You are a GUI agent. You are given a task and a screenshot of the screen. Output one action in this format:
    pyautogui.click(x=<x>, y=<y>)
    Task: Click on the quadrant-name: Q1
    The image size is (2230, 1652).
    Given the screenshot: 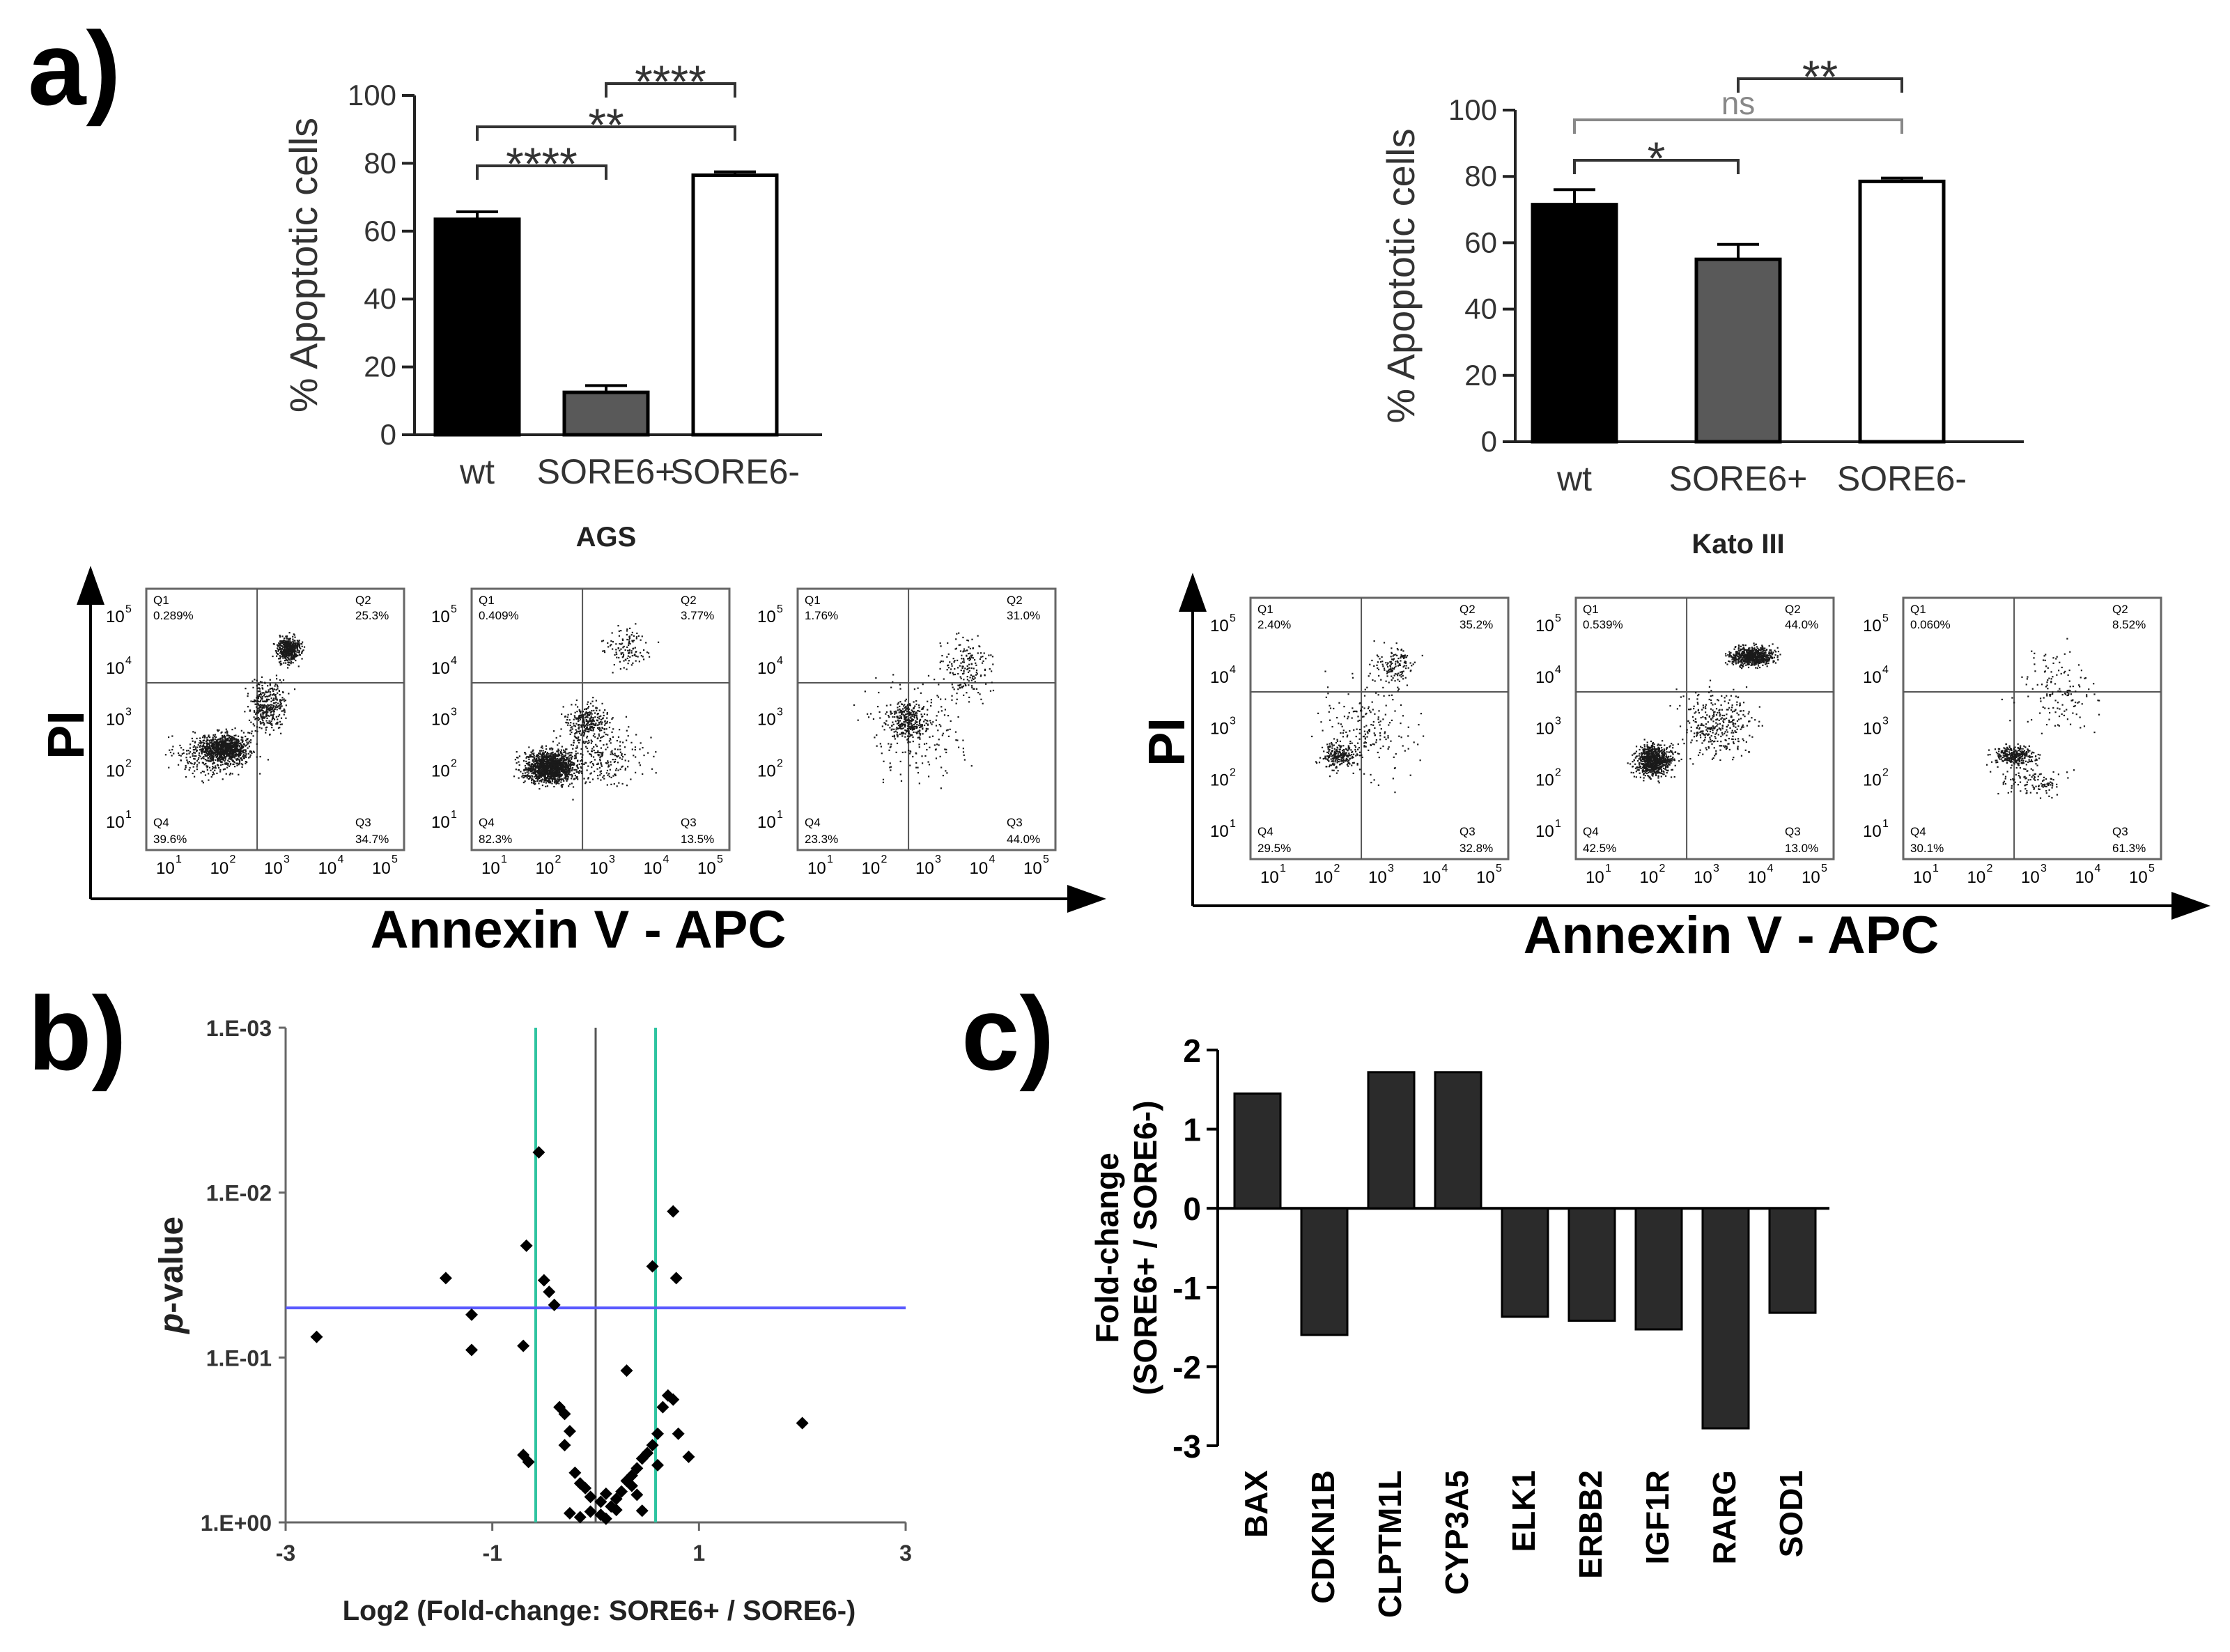 What is the action you would take?
    pyautogui.click(x=487, y=600)
    